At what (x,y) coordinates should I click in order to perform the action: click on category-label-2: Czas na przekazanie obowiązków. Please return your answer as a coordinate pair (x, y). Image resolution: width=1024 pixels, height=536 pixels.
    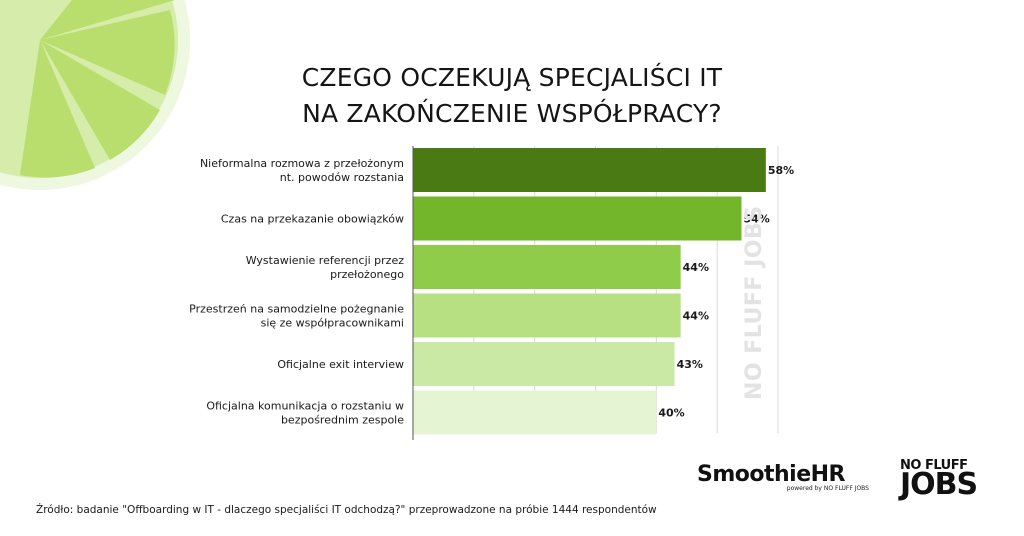
    Looking at the image, I should click on (312, 219).